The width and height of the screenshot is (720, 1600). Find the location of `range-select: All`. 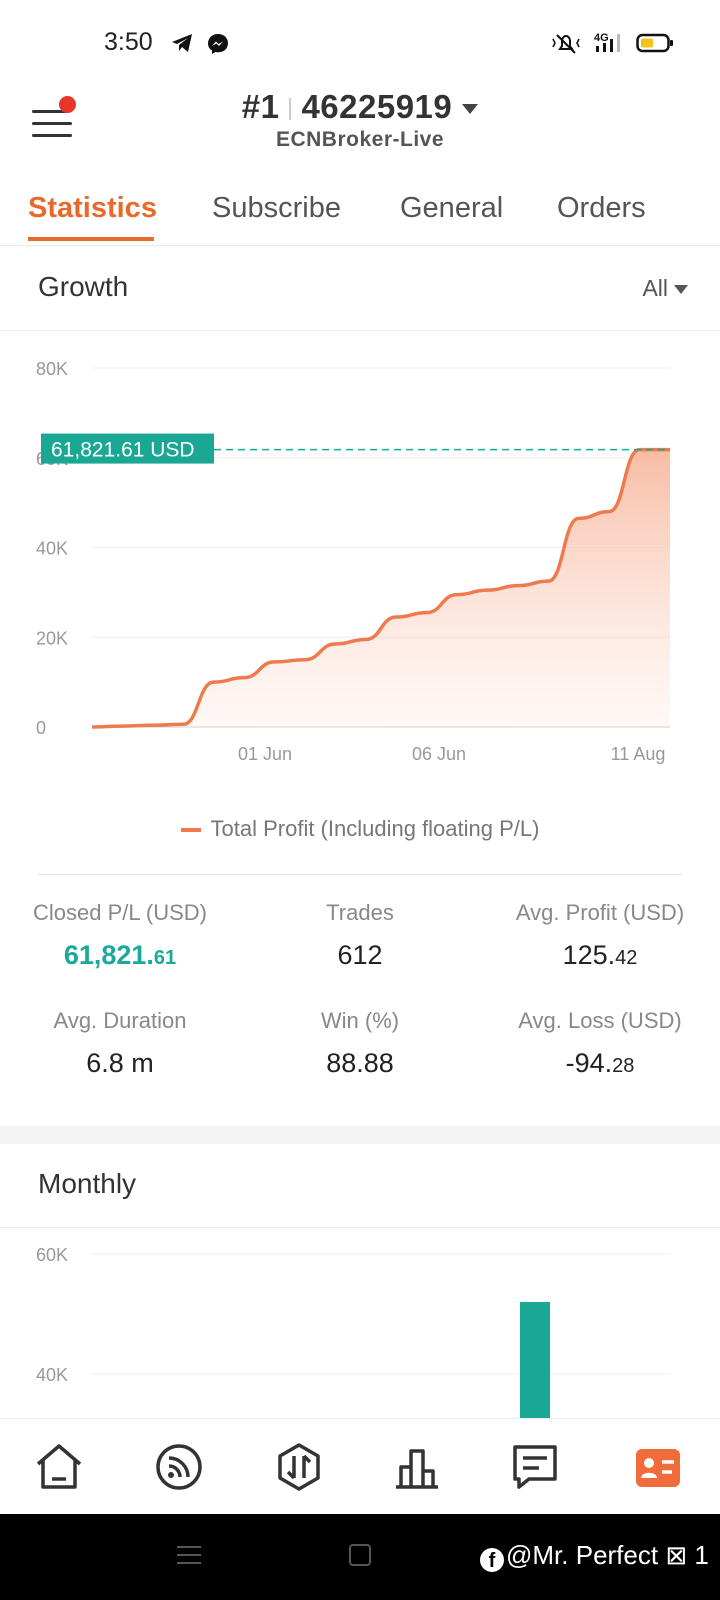

range-select: All is located at coordinates (655, 288).